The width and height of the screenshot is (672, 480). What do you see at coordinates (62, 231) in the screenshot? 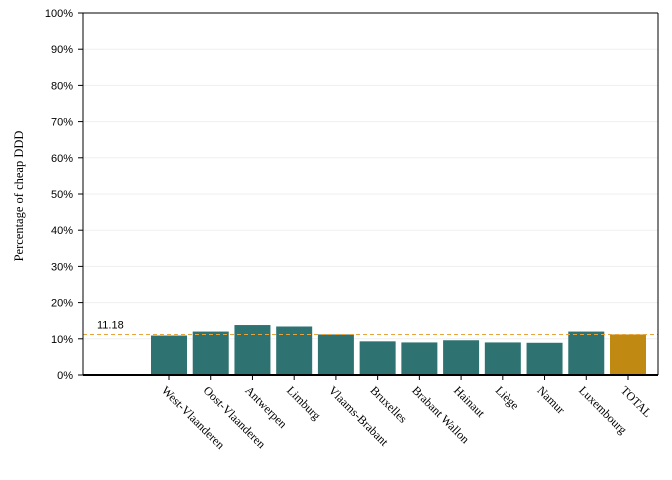
I see `y-tick-label: 40%` at bounding box center [62, 231].